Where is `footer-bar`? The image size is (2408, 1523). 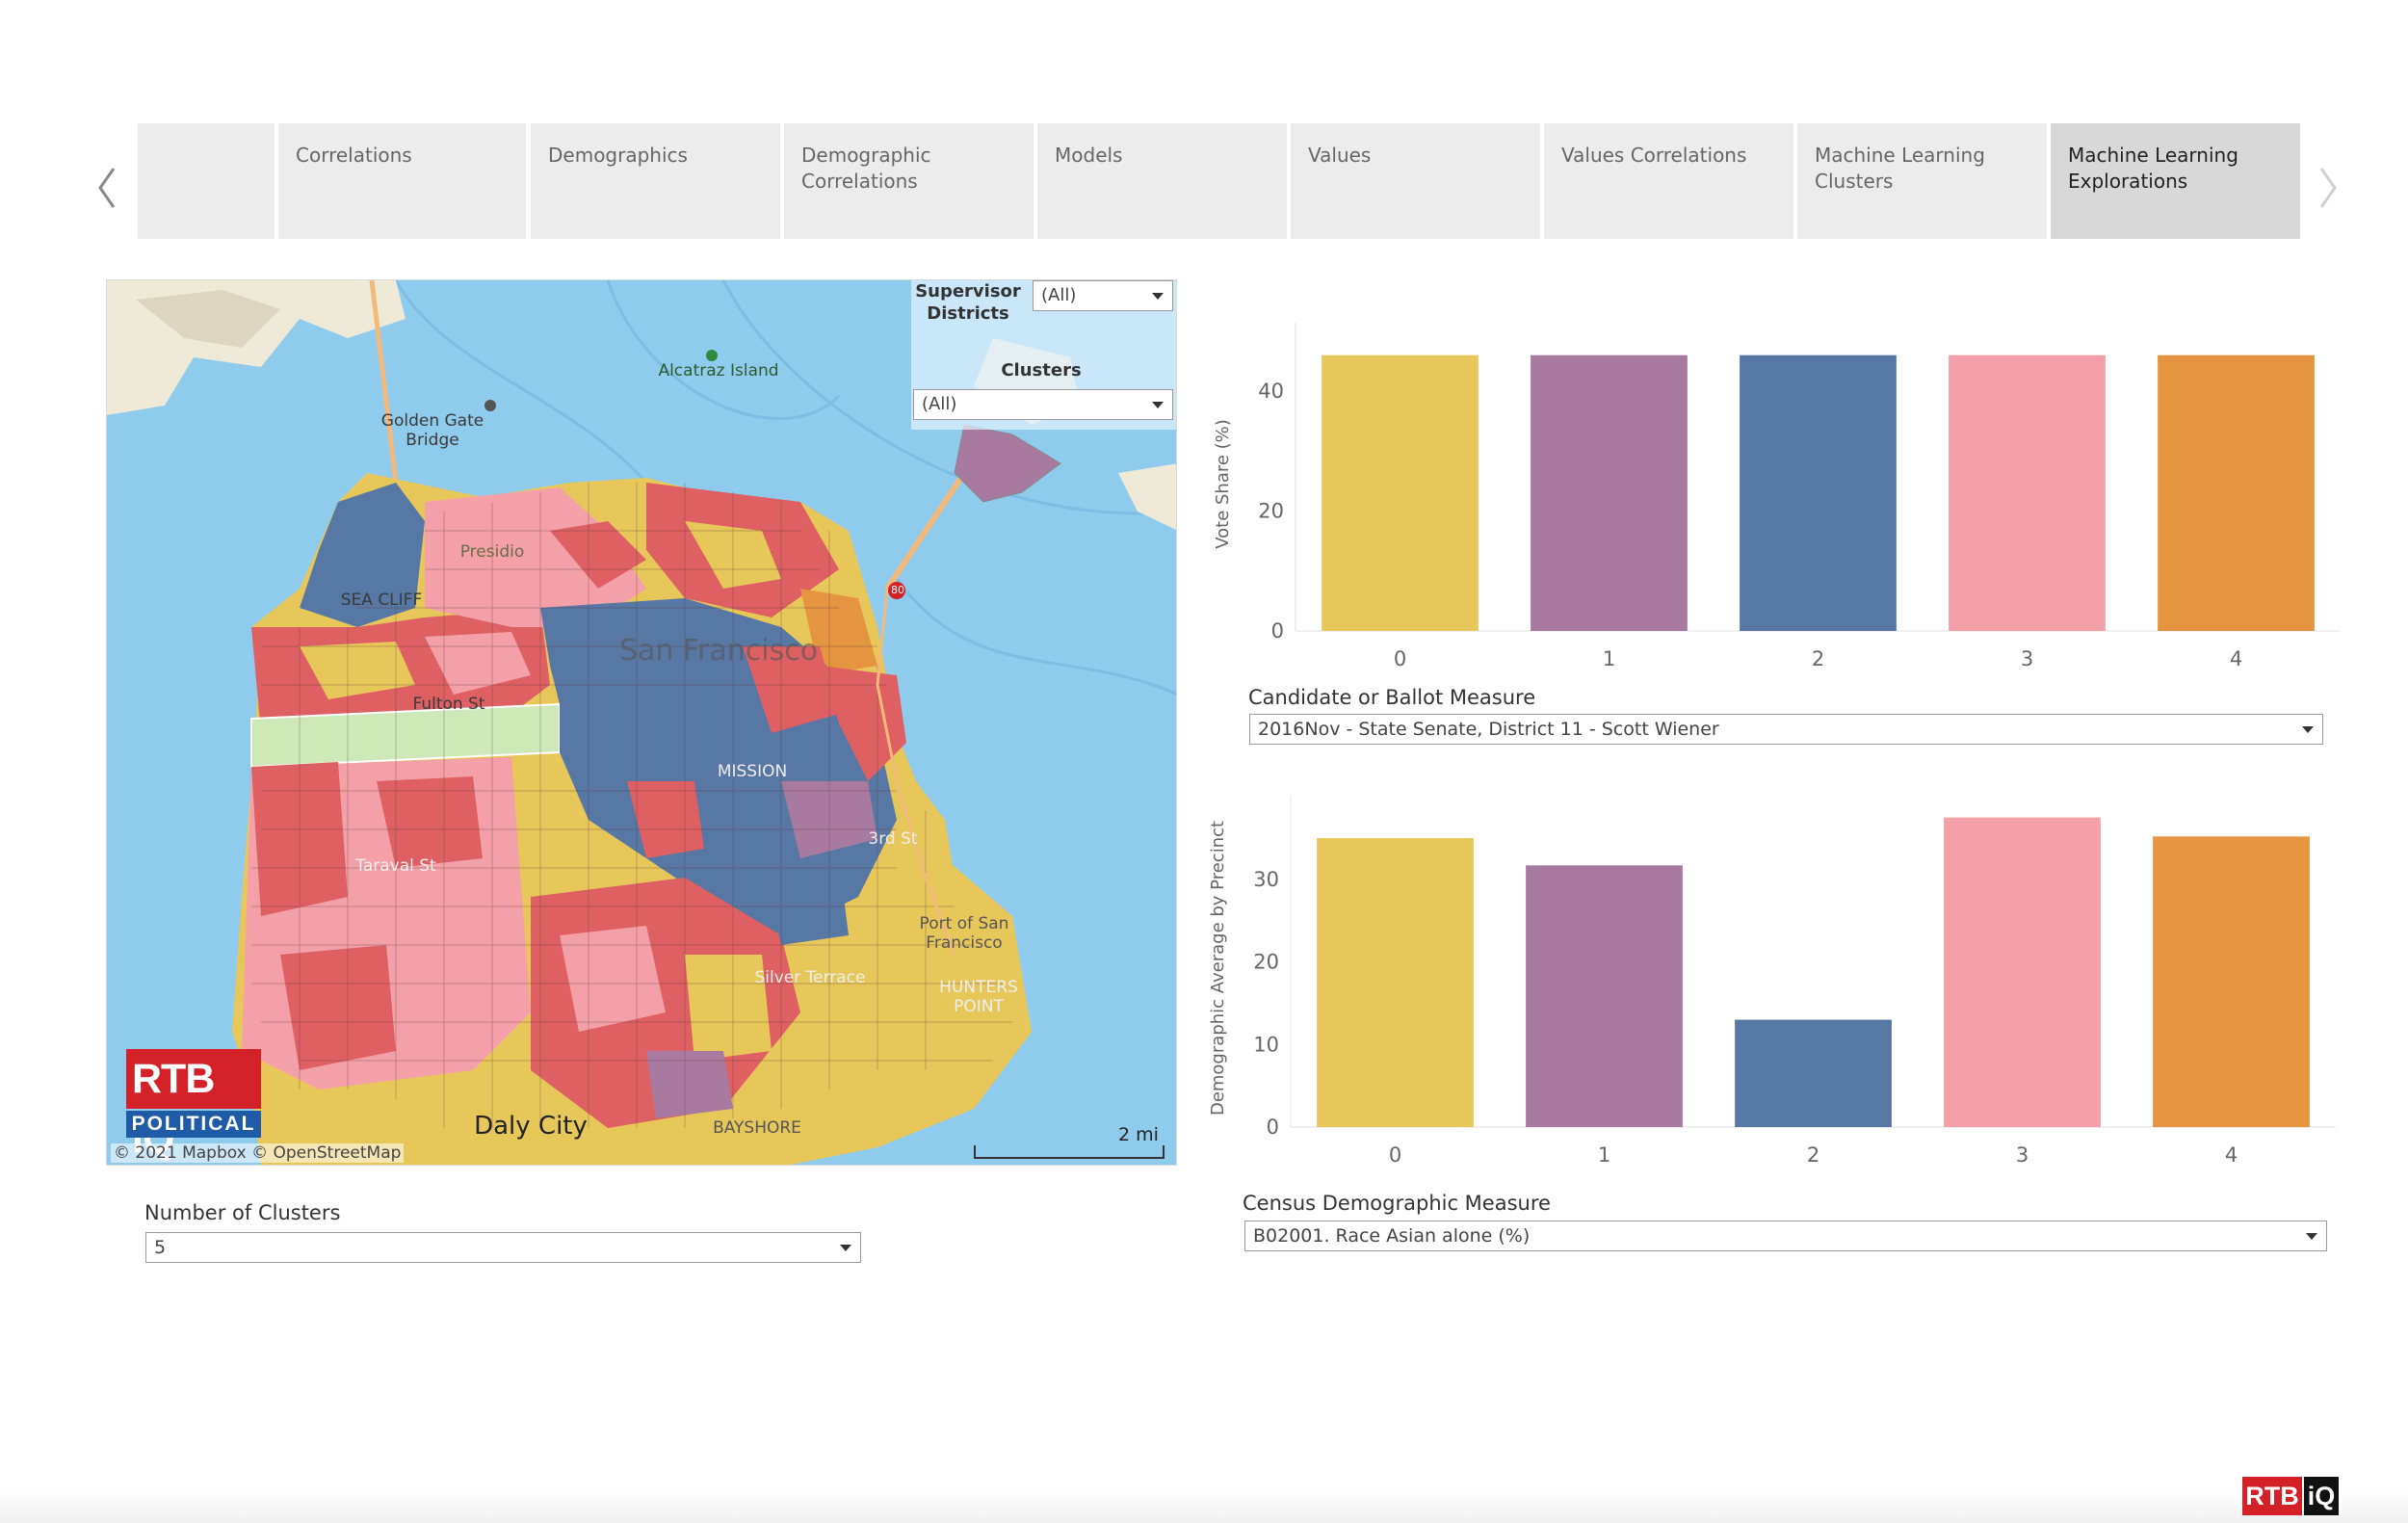
footer-bar is located at coordinates (1204, 1507).